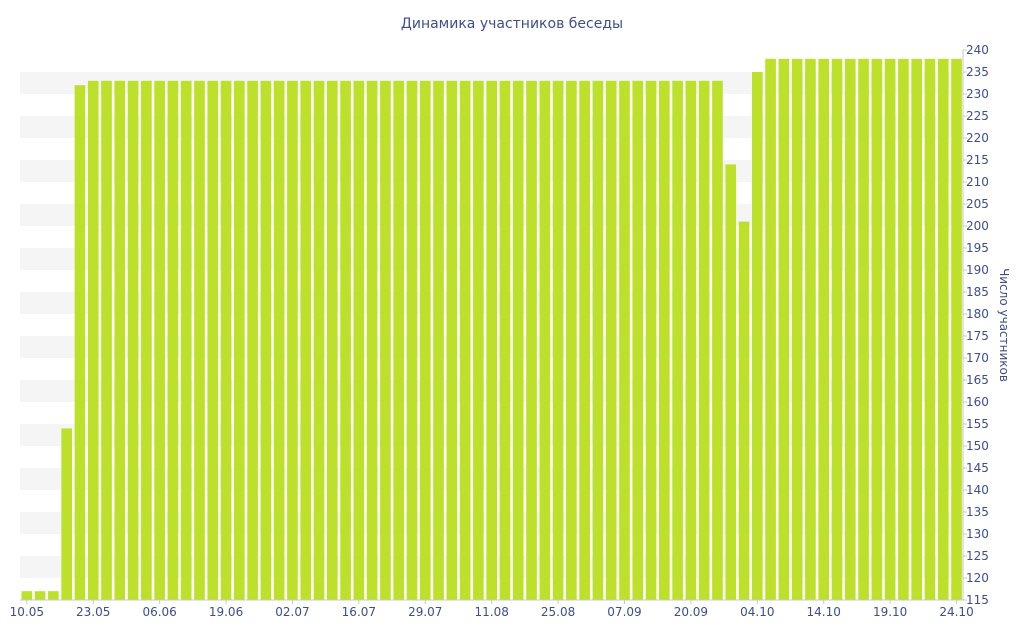  Describe the element at coordinates (977, 336) in the screenshot. I see `y-tick-label: 175` at that location.